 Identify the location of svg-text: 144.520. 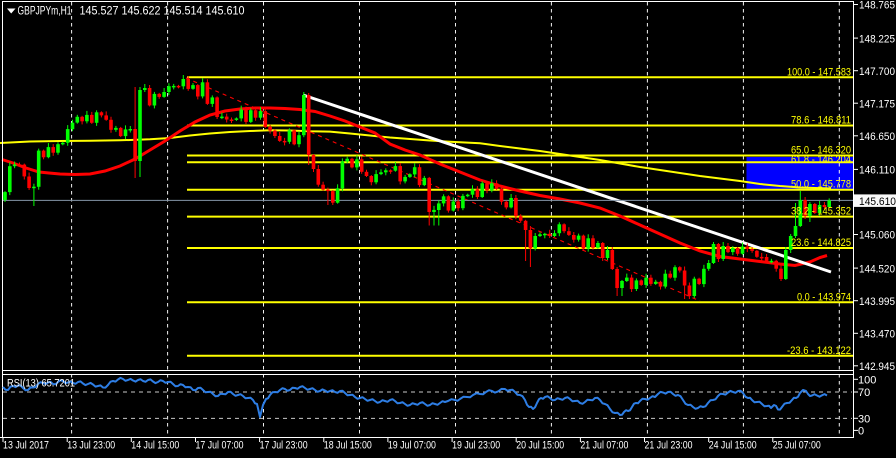
(877, 269).